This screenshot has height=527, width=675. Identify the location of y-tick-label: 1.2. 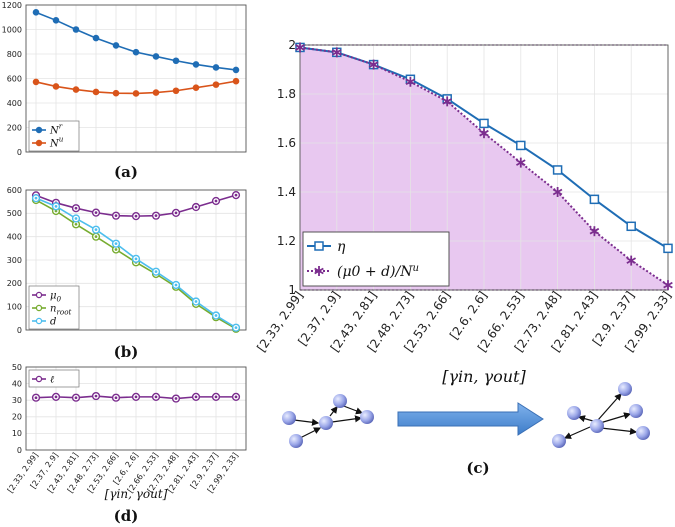
(286, 241).